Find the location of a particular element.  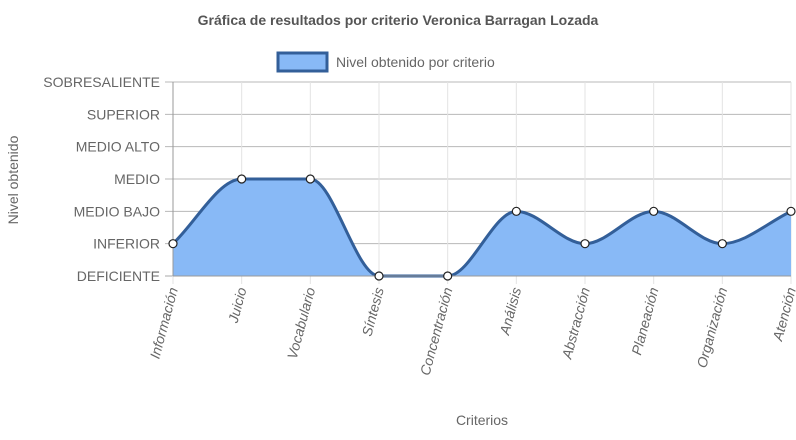

x-tick-label: Análisis is located at coordinates (510, 312).